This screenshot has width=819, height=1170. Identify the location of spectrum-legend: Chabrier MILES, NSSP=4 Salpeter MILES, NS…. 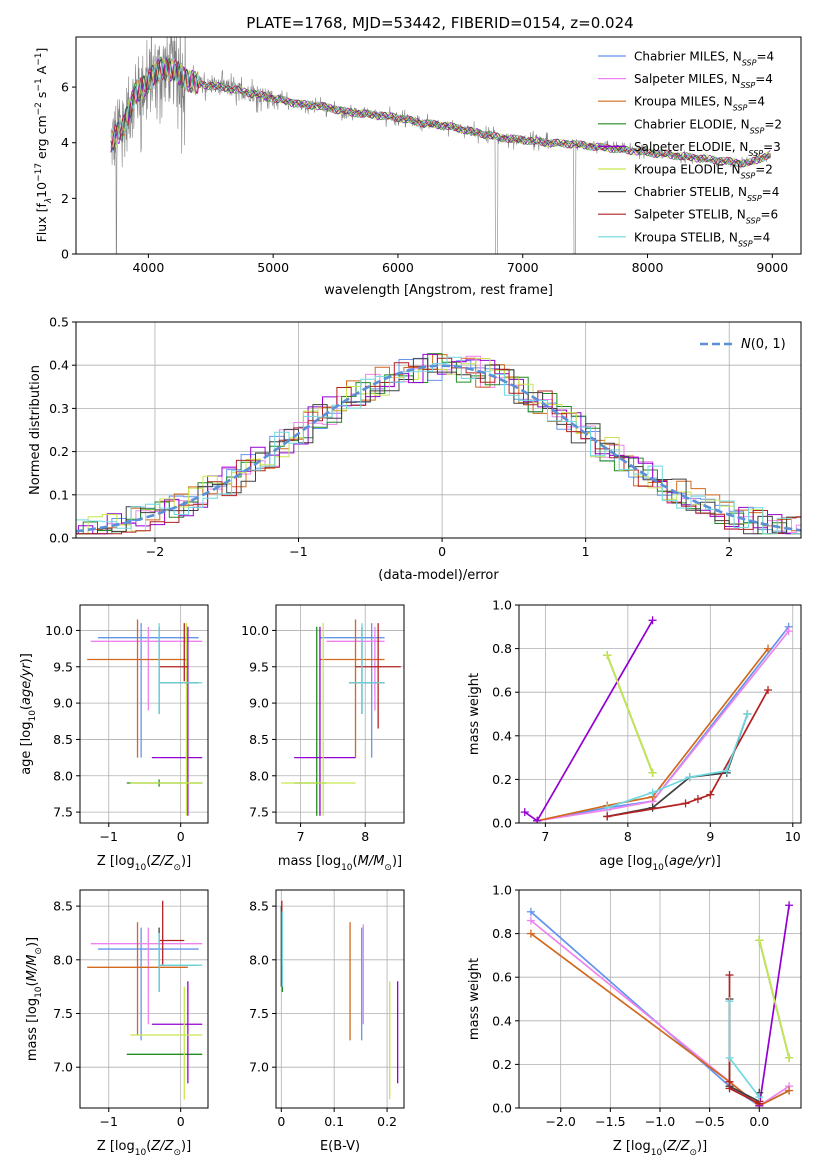
(690, 149).